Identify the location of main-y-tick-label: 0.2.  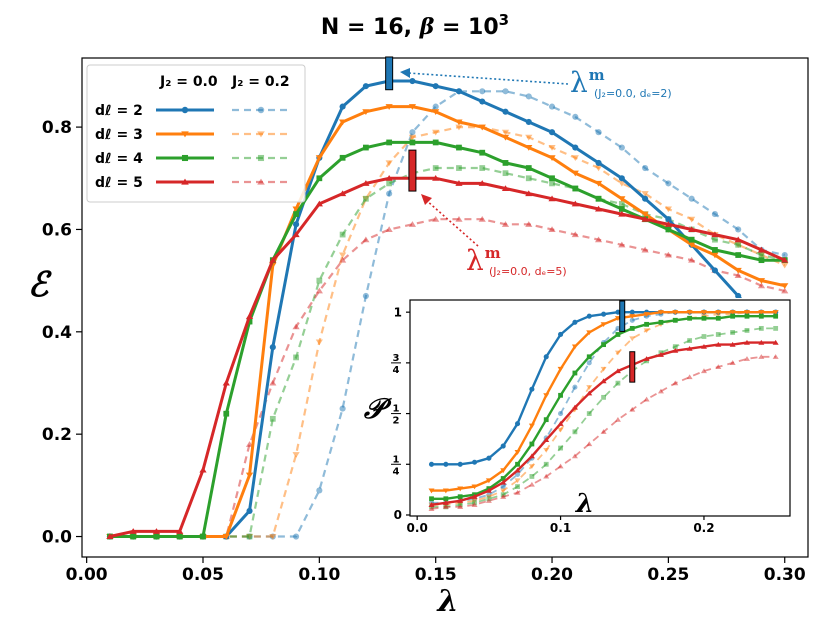
(57, 435).